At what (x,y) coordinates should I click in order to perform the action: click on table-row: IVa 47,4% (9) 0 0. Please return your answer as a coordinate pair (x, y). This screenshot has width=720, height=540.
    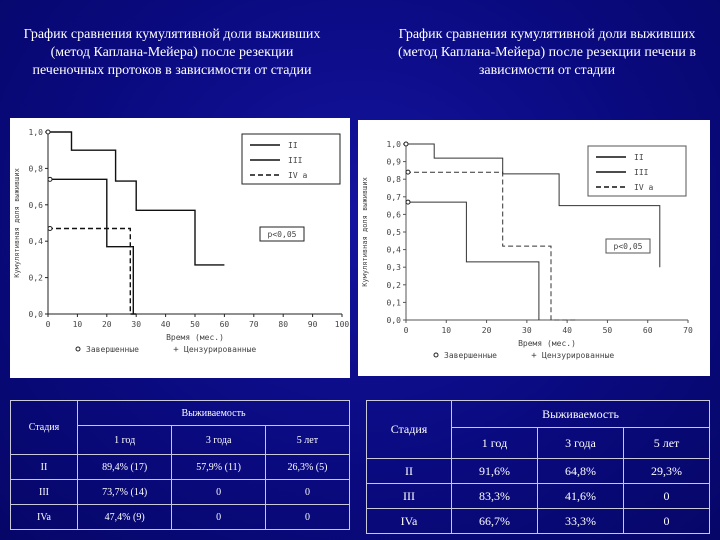
    Looking at the image, I should click on (180, 517).